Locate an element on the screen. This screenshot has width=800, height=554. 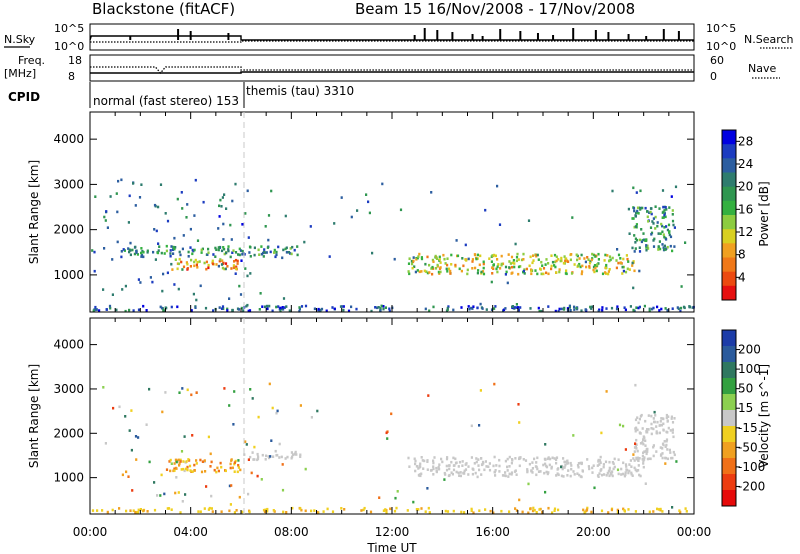
beam-date-label: Beam 15 16/Nov/2008 - 17/Nov/2008 is located at coordinates (495, 9).